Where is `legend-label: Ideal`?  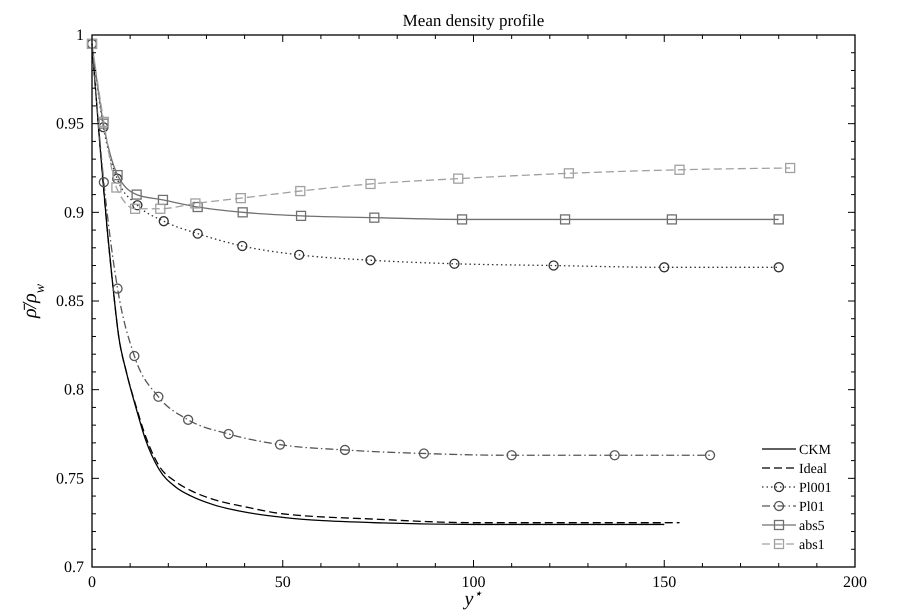
legend-label: Ideal is located at coordinates (813, 469).